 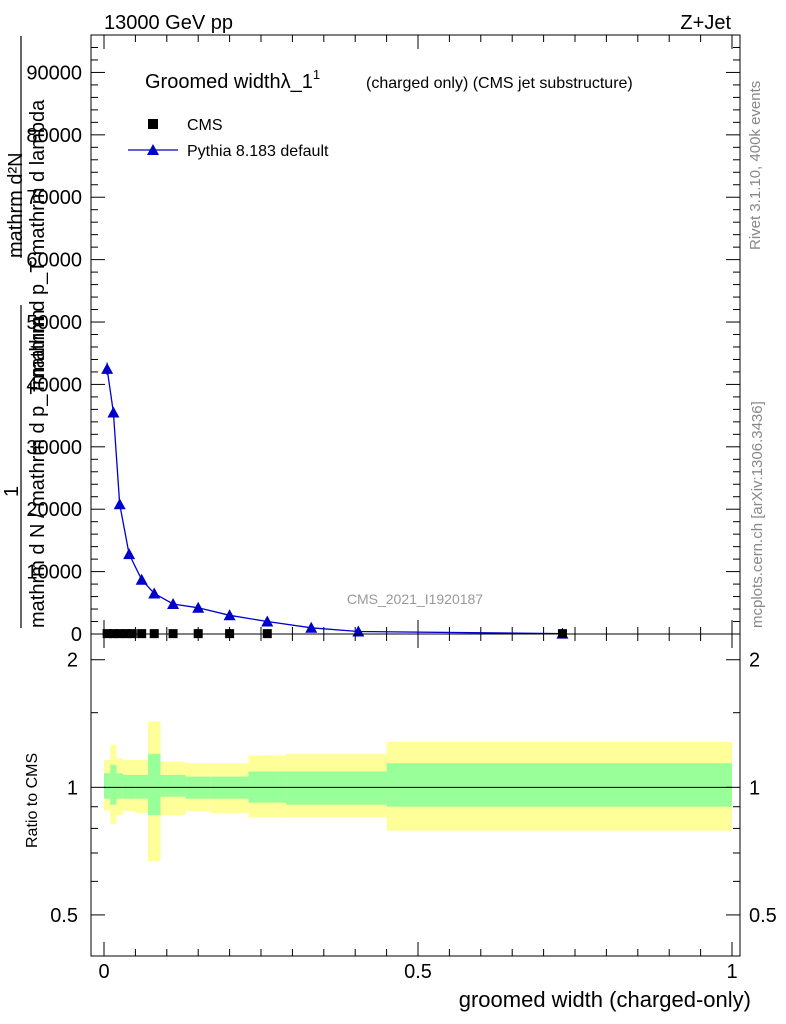 I want to click on legend: CMS Pythia 8.183 default, so click(x=228, y=138).